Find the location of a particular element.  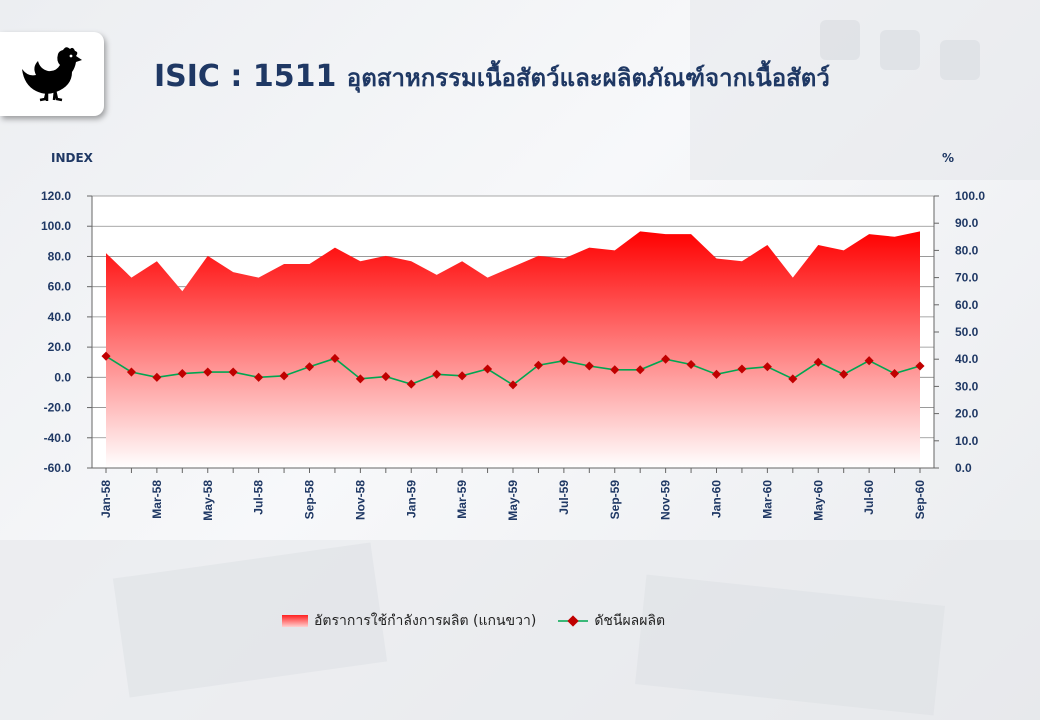

x-tick-label: Jan-58 is located at coordinates (106, 499).